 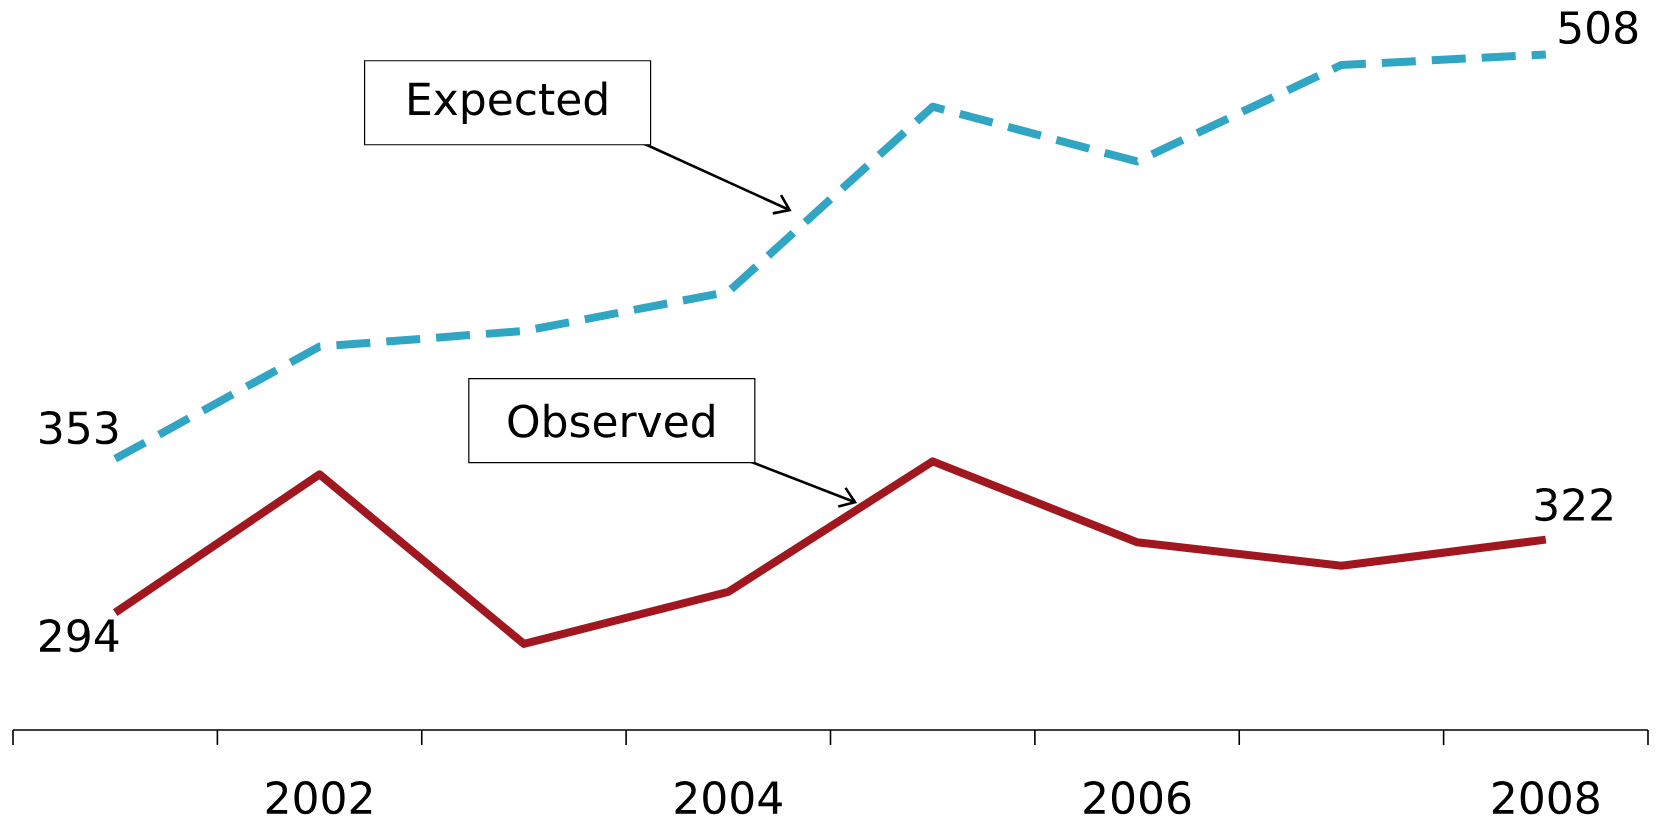 What do you see at coordinates (319, 798) in the screenshot?
I see `x-tick-label: 2002` at bounding box center [319, 798].